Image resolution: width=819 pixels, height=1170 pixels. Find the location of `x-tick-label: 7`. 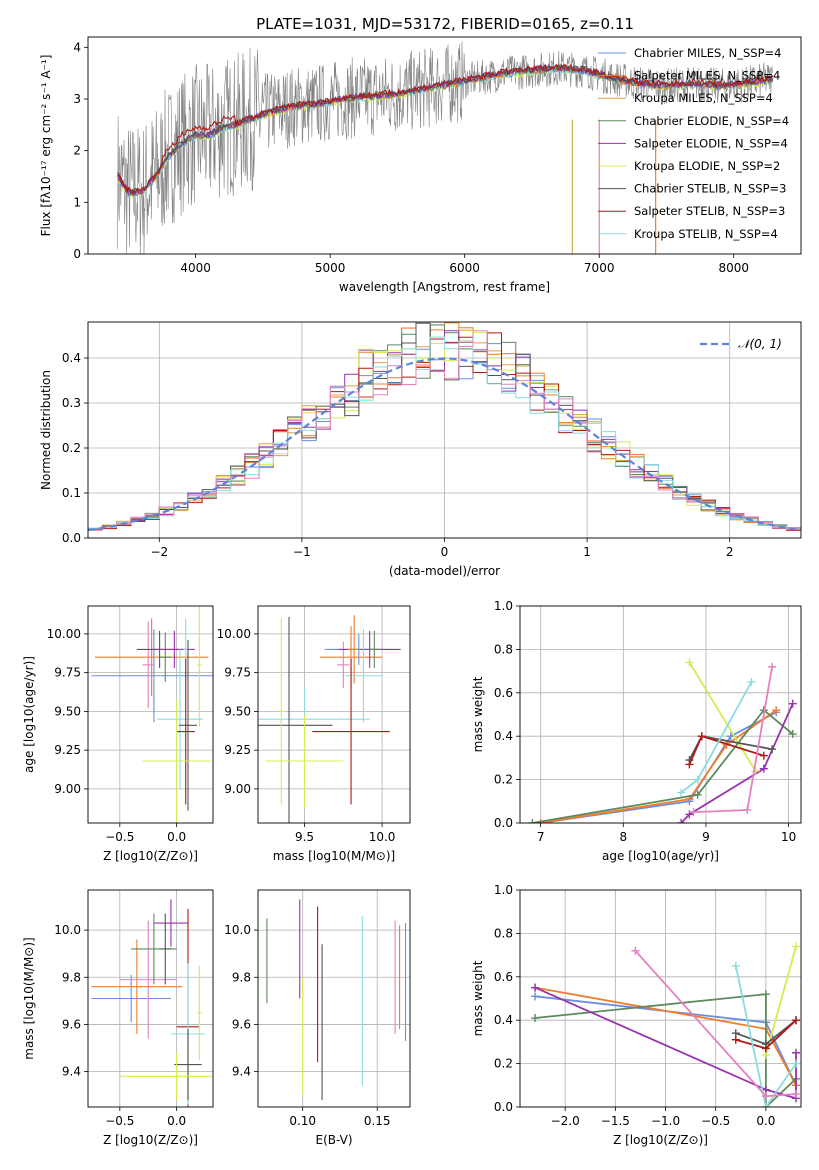

x-tick-label: 7 is located at coordinates (541, 837).